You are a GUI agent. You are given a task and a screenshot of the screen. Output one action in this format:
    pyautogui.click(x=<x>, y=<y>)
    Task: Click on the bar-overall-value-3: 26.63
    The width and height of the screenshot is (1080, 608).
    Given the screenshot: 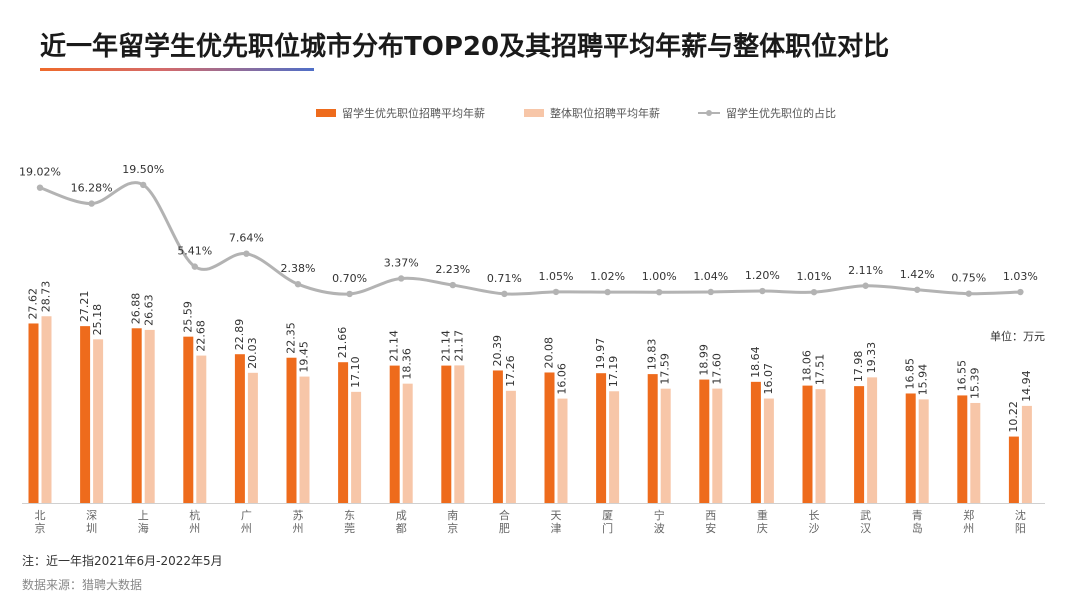 What is the action you would take?
    pyautogui.click(x=149, y=310)
    